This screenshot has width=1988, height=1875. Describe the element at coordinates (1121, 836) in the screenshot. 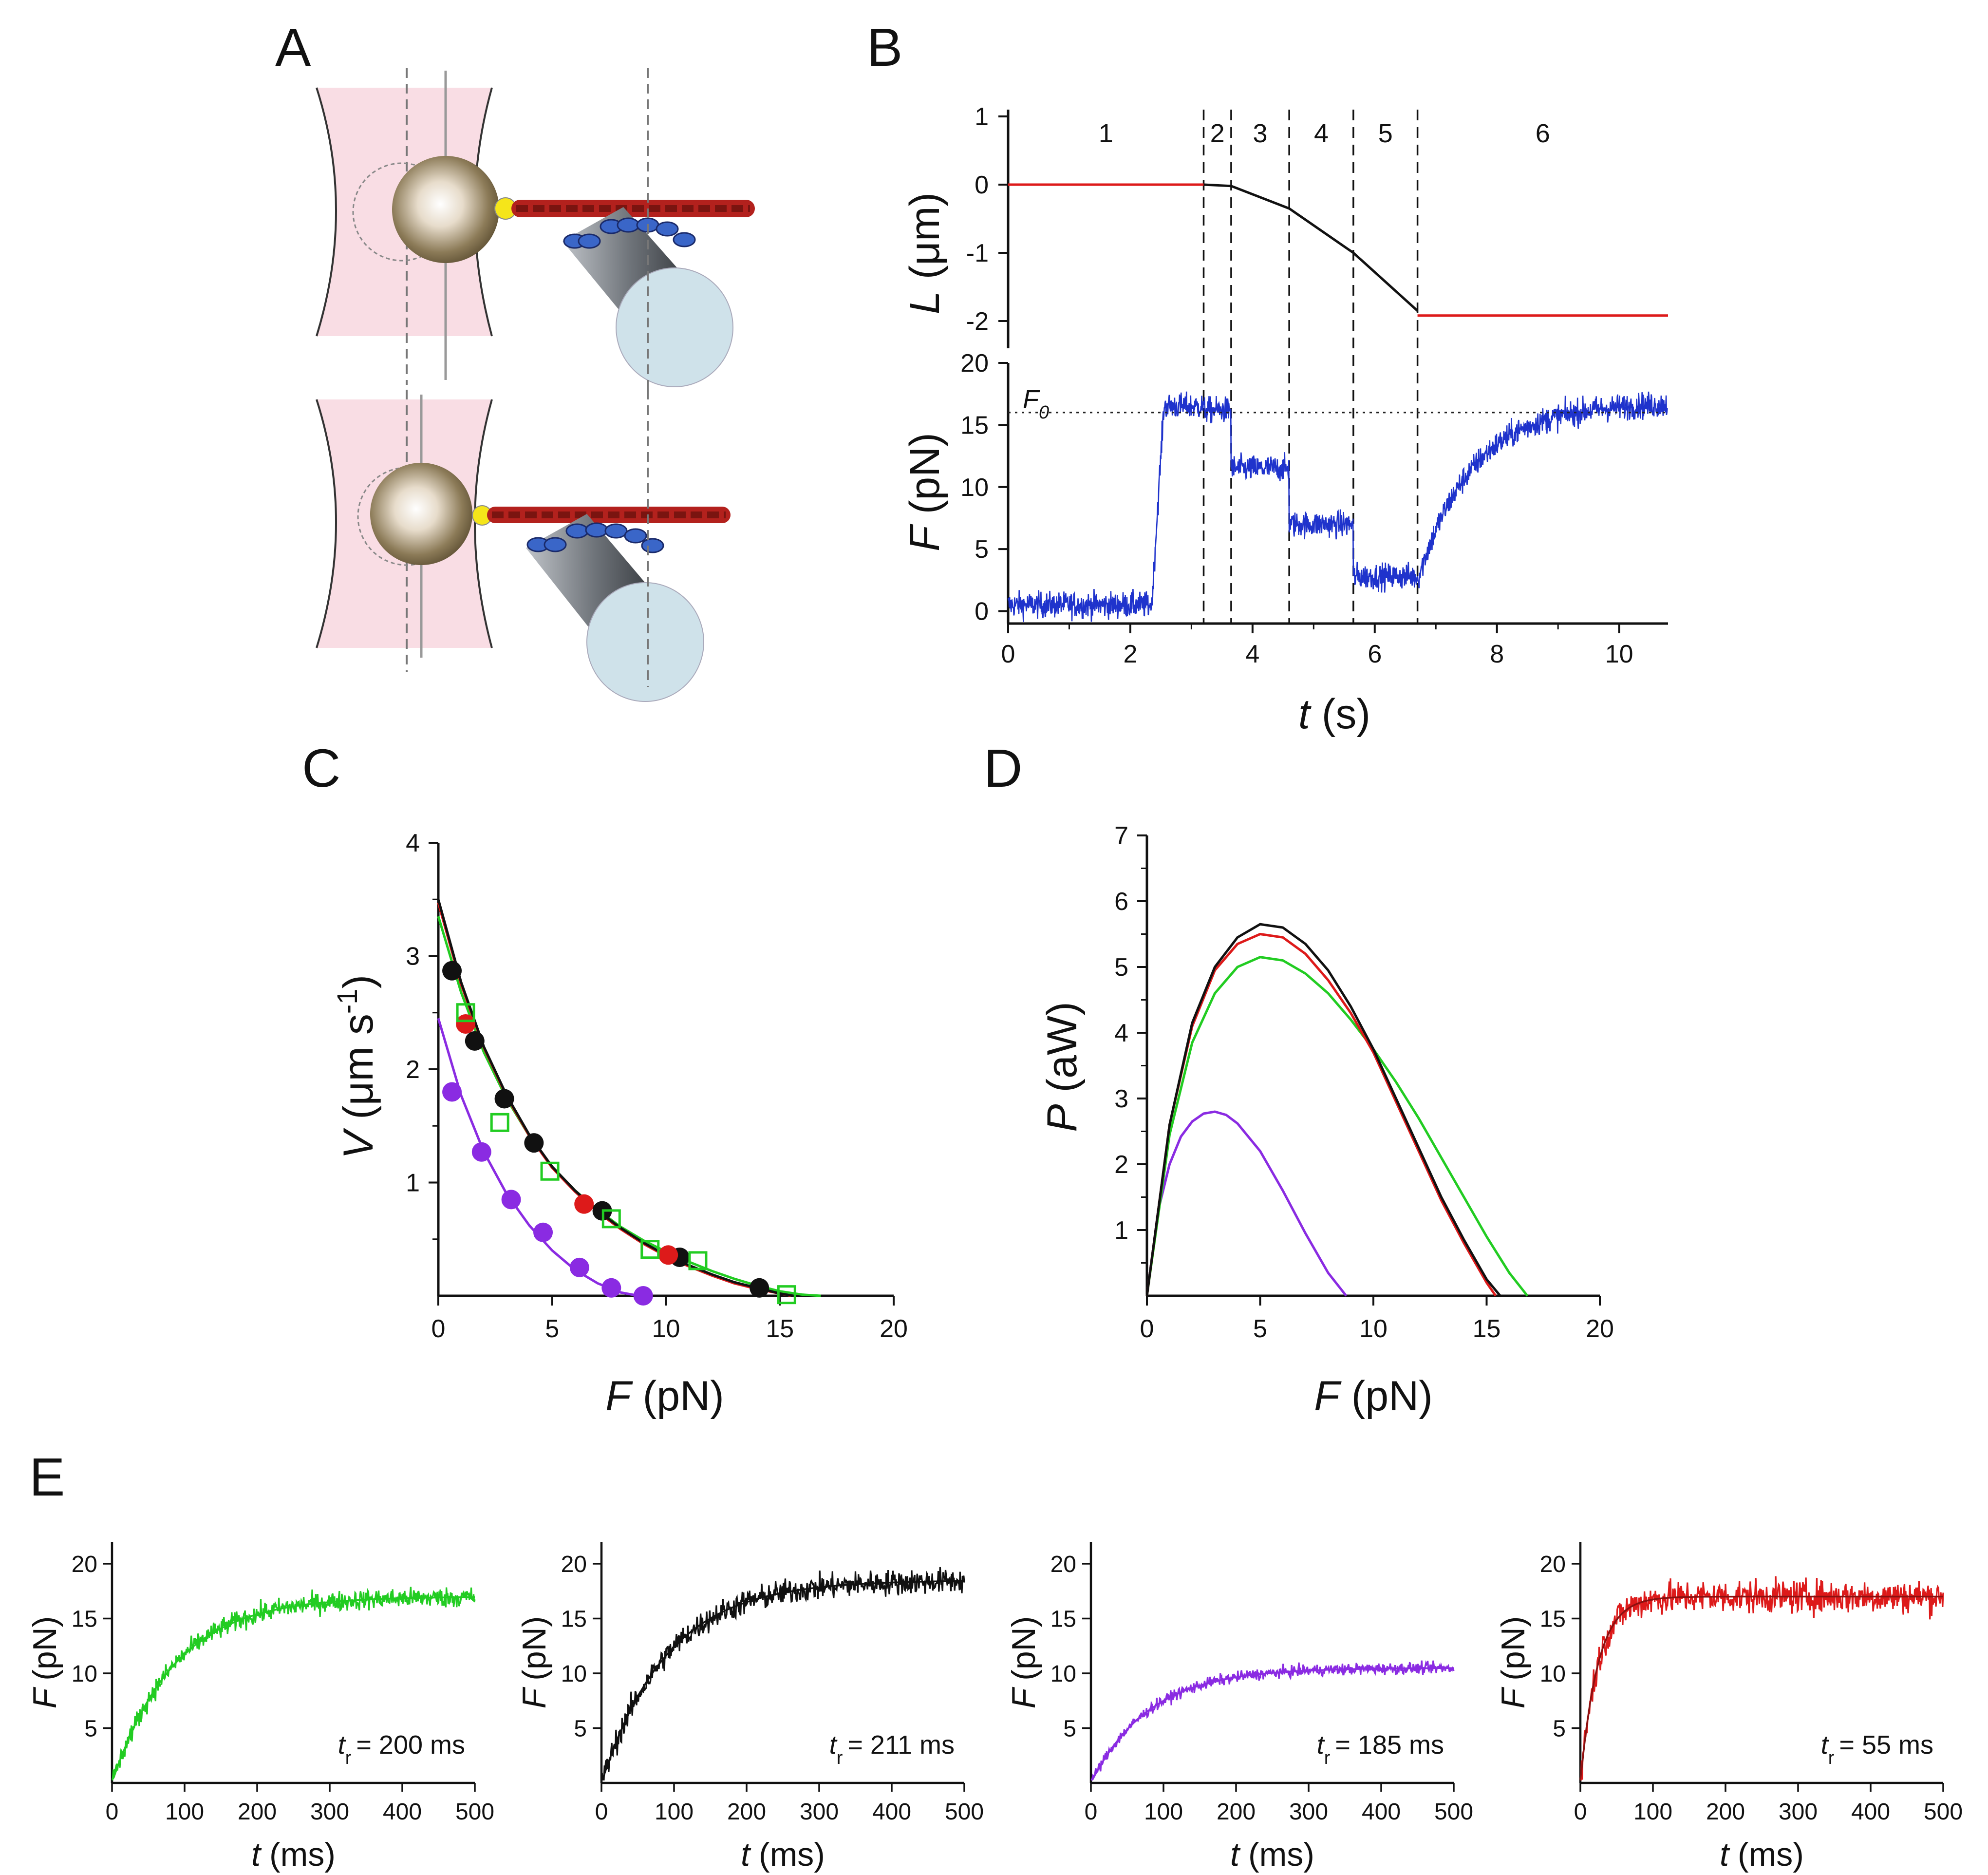

I see `d-y-tick-label: 7` at that location.